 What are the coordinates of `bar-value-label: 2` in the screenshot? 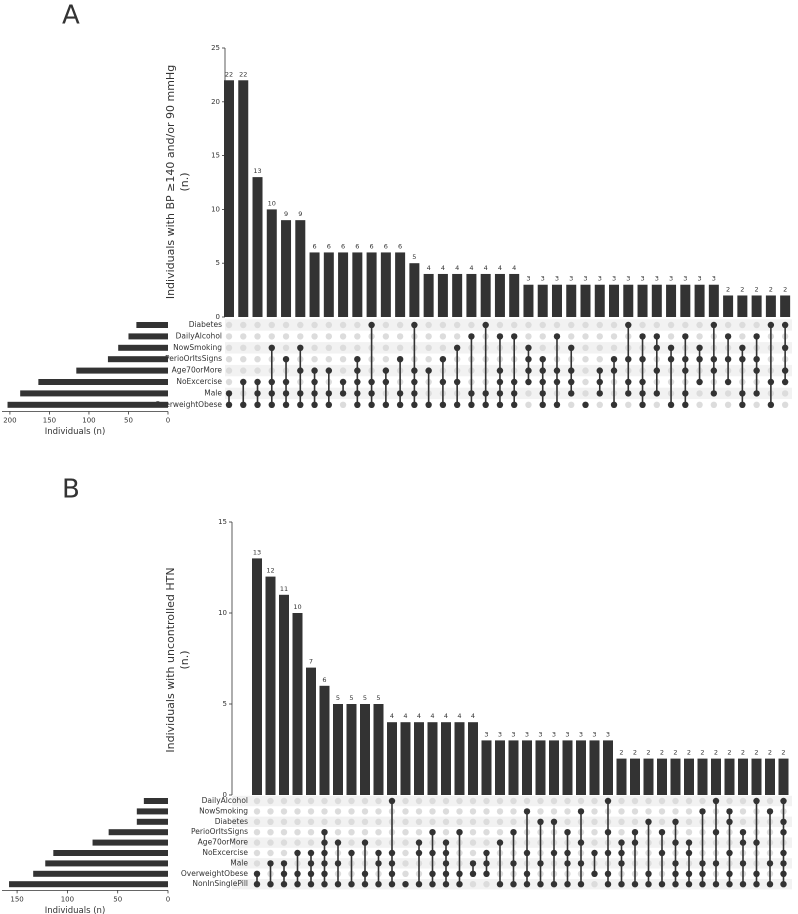 It's located at (783, 753).